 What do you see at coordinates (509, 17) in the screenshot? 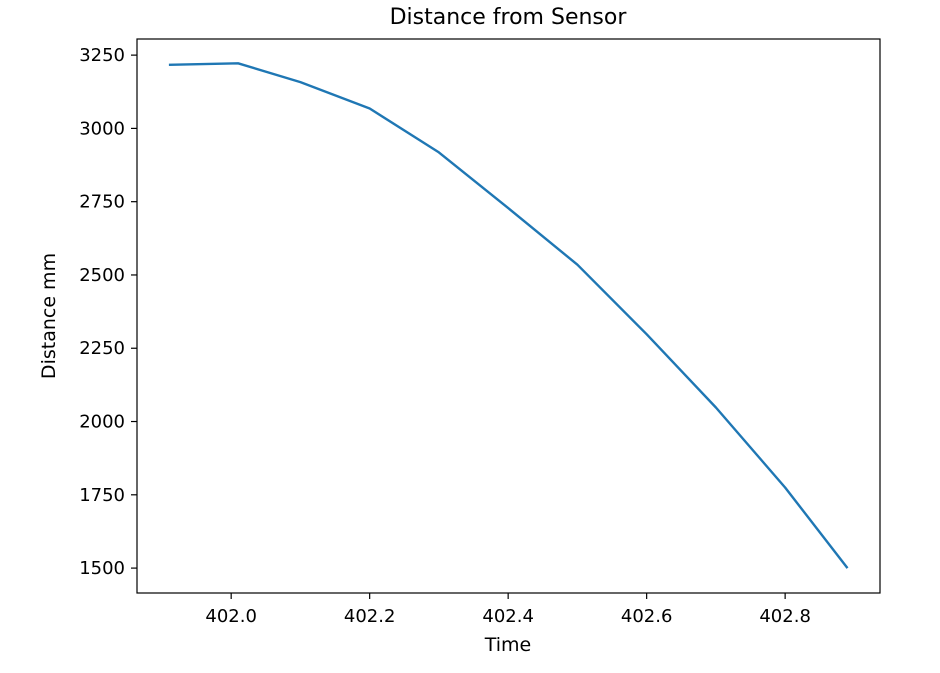
I see `chart-title: Distance from Sensor` at bounding box center [509, 17].